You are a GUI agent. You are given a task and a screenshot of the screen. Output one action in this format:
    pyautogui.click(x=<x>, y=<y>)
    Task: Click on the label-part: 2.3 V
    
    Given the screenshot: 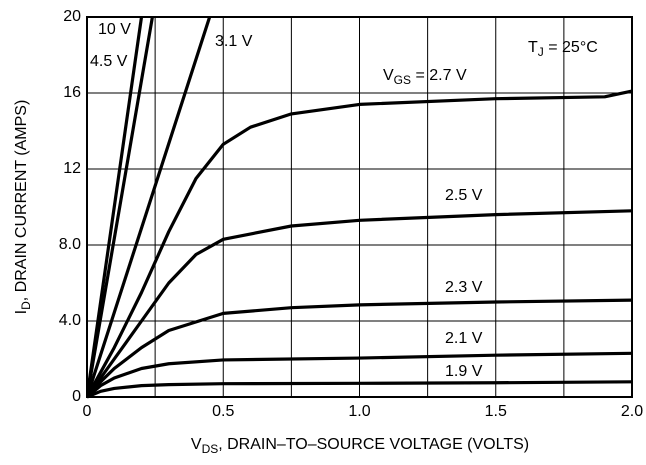 What is the action you would take?
    pyautogui.click(x=464, y=287)
    